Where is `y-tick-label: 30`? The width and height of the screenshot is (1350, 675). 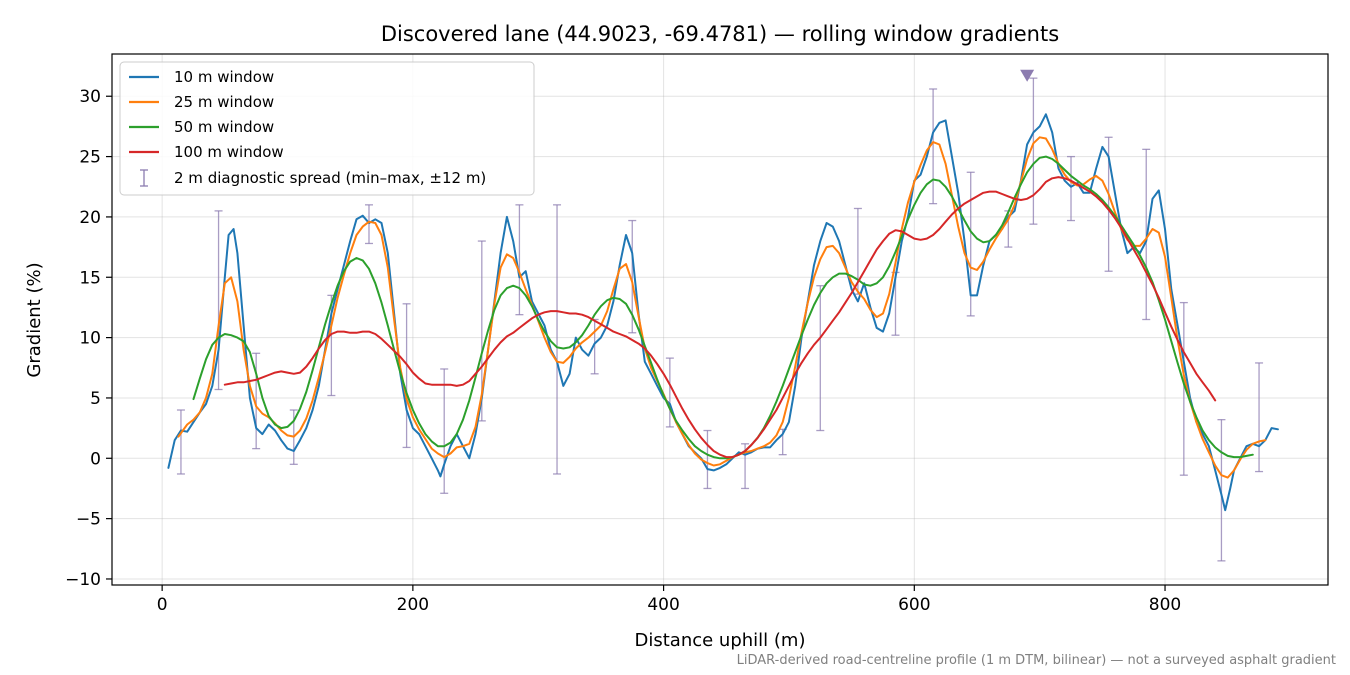
y-tick-label: 30 is located at coordinates (90, 97).